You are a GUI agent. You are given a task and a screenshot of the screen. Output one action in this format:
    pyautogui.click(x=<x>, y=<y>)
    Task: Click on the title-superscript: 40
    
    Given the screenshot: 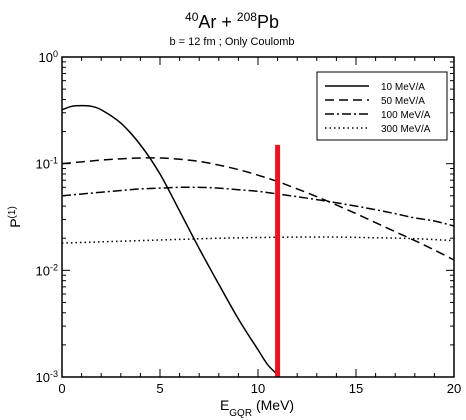 What is the action you would take?
    pyautogui.click(x=192, y=17)
    